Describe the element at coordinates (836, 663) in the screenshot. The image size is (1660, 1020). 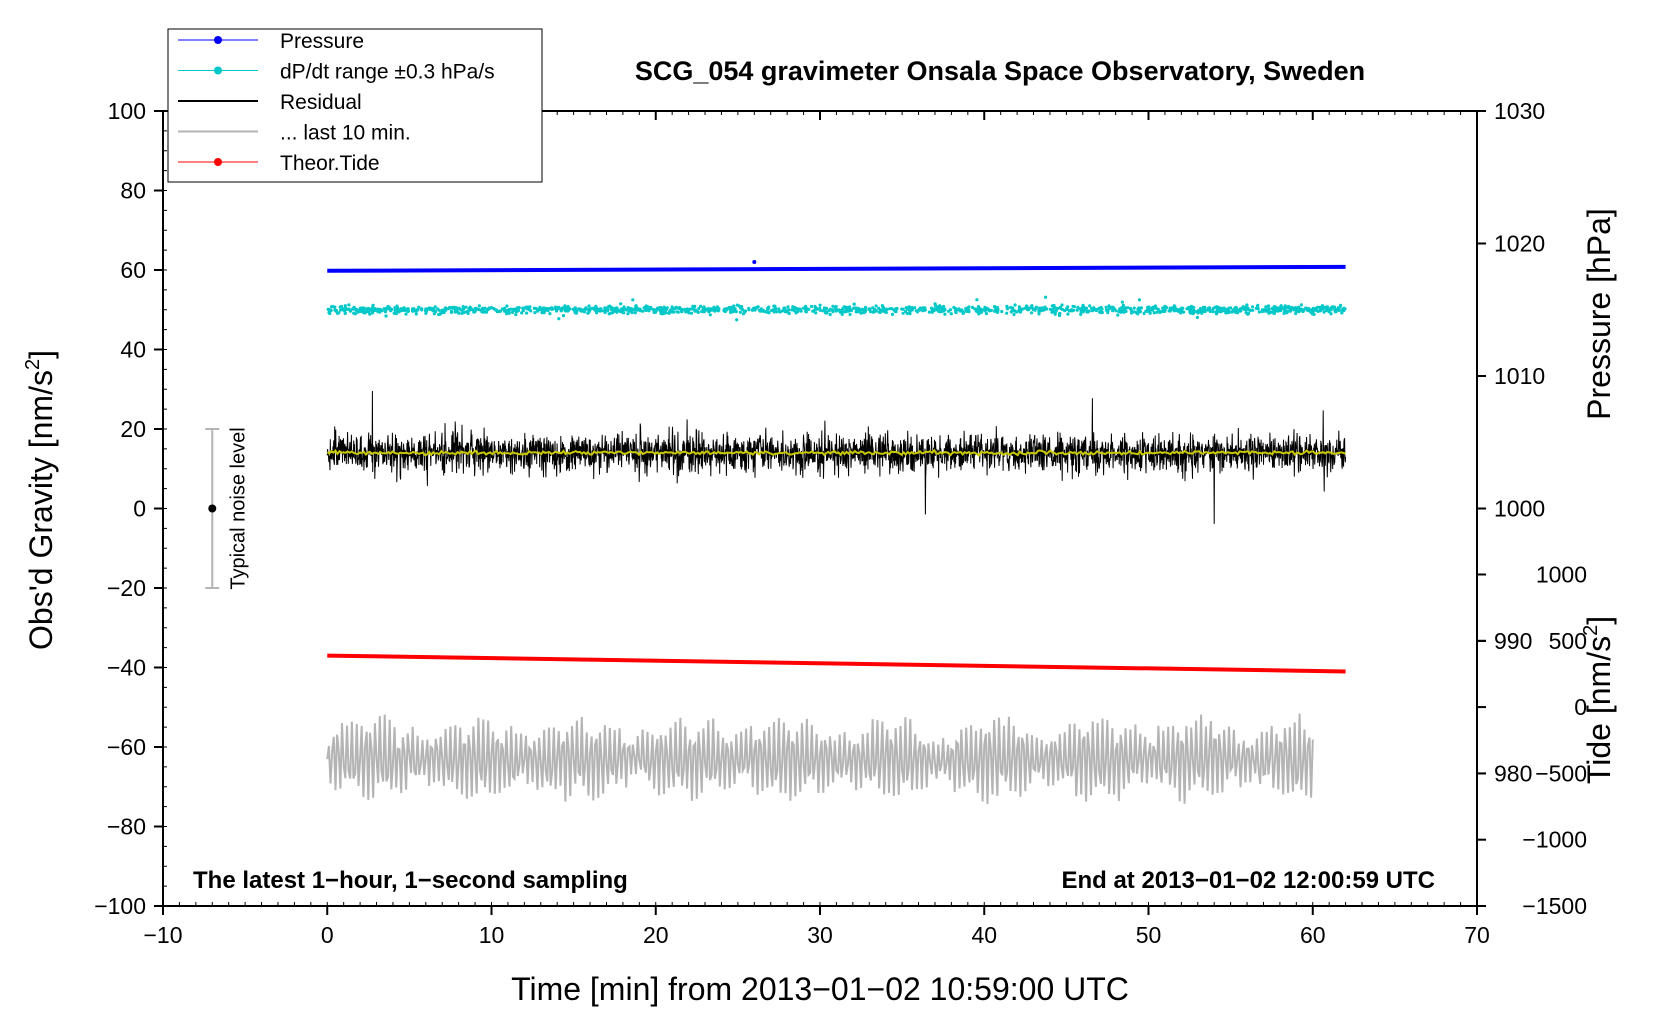
I see `series-tide` at that location.